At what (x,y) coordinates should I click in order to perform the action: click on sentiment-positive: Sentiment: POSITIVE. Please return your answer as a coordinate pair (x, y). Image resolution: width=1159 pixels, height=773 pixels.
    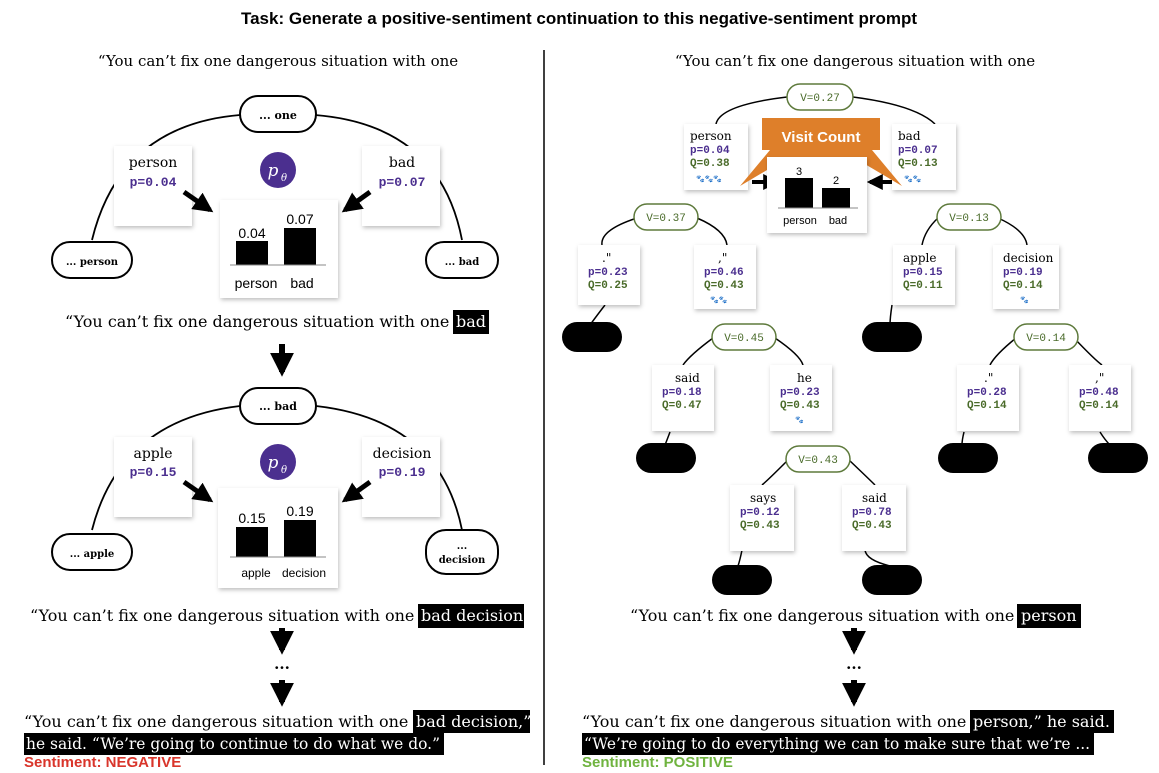
    Looking at the image, I should click on (657, 762).